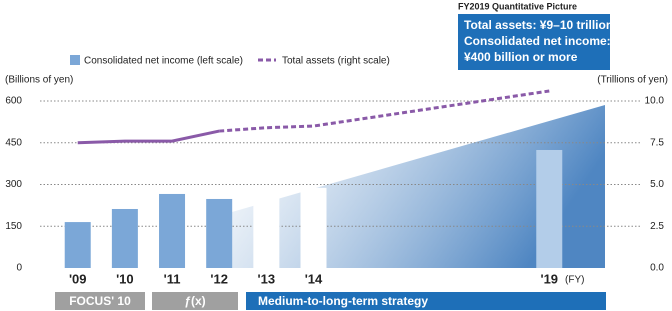 Image resolution: width=672 pixels, height=311 pixels. What do you see at coordinates (314, 278) in the screenshot?
I see `x-tick-label: '14` at bounding box center [314, 278].